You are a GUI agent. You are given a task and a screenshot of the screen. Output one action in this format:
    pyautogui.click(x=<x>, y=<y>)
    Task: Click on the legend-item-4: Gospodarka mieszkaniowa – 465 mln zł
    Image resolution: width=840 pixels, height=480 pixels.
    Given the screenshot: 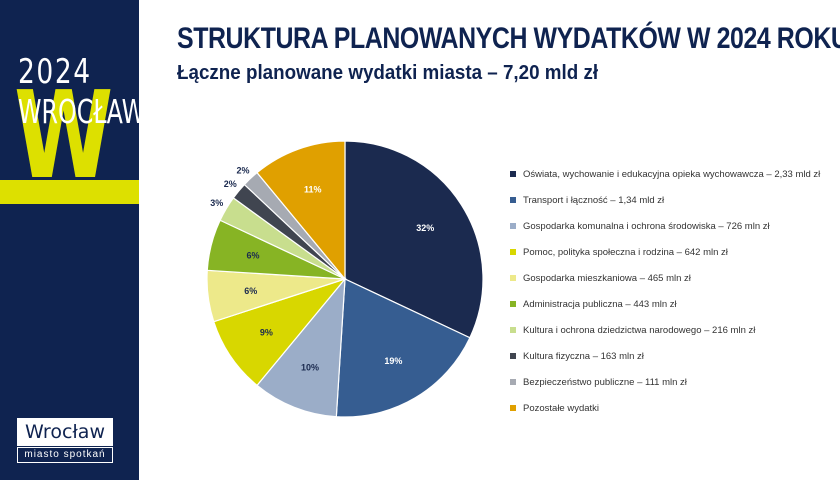 What is the action you would take?
    pyautogui.click(x=670, y=278)
    